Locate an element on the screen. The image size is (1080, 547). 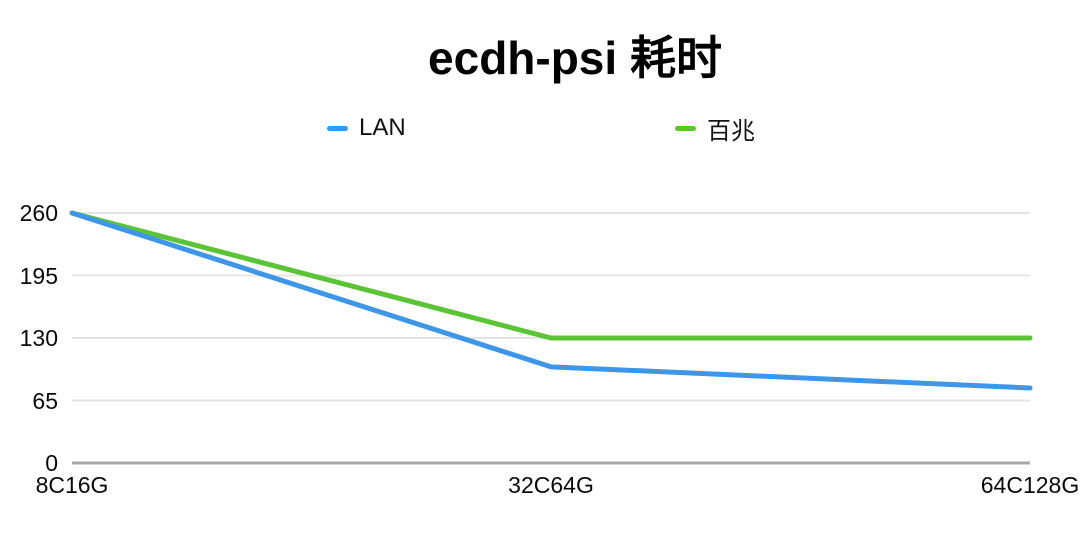
y-axis-tick-195: 195 is located at coordinates (38, 275).